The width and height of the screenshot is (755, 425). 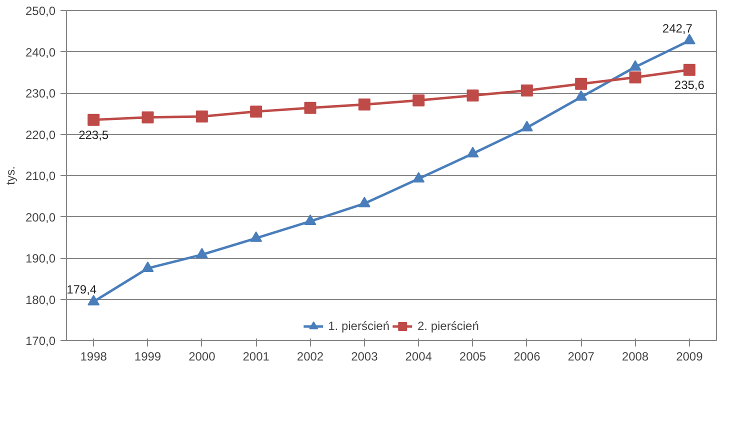 I want to click on x-tick-label: 2006, so click(x=527, y=357).